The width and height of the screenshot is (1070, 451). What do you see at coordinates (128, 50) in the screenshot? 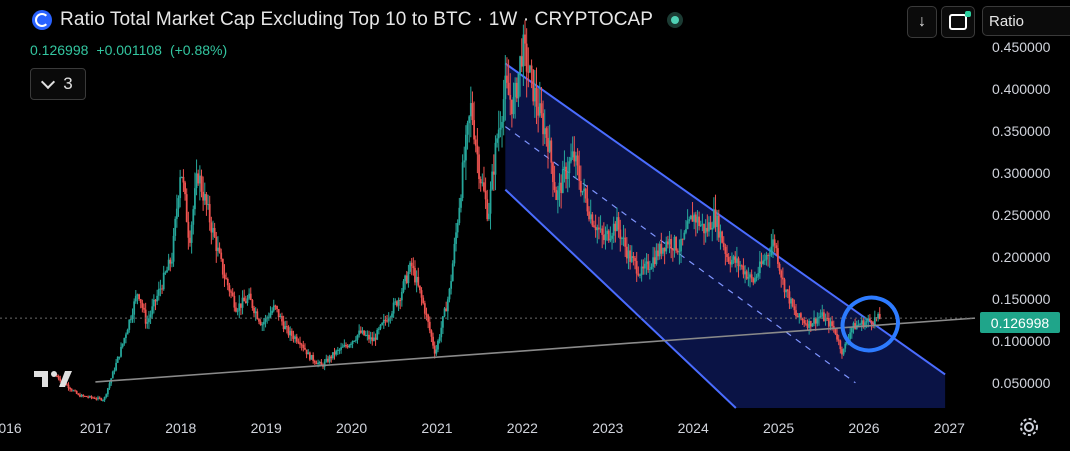
I see `quote-line: 0.126998 +0.001108 (+0.88%)` at bounding box center [128, 50].